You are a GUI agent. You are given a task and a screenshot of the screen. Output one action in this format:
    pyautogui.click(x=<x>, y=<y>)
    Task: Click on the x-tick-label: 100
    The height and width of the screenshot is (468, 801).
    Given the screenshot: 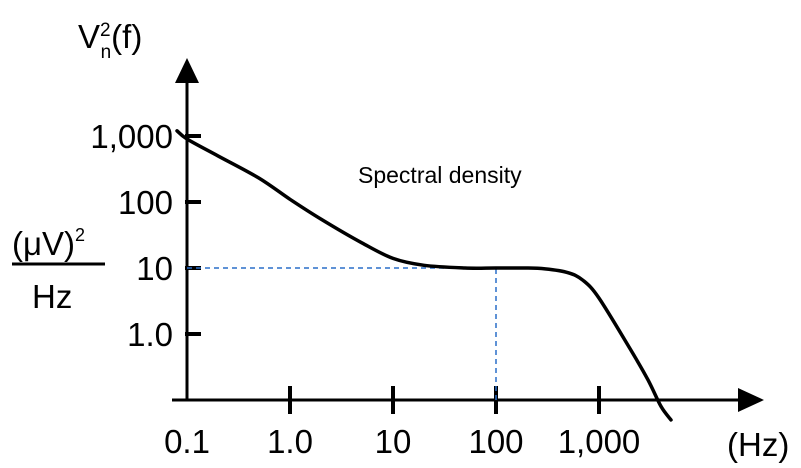 What is the action you would take?
    pyautogui.click(x=495, y=441)
    